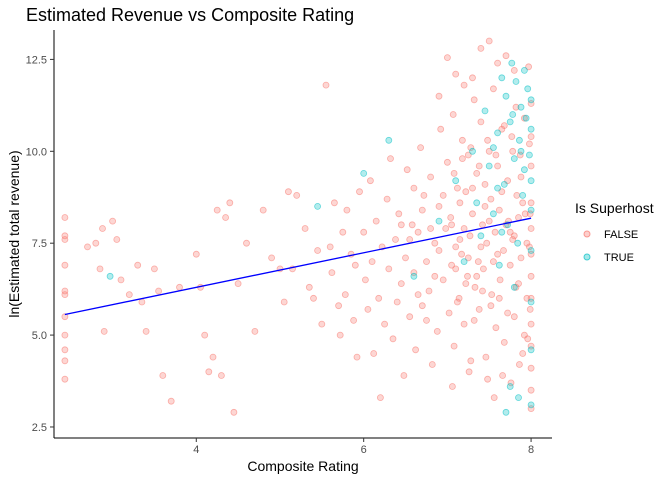  Describe the element at coordinates (298, 266) in the screenshot. I see `trend-line` at that location.